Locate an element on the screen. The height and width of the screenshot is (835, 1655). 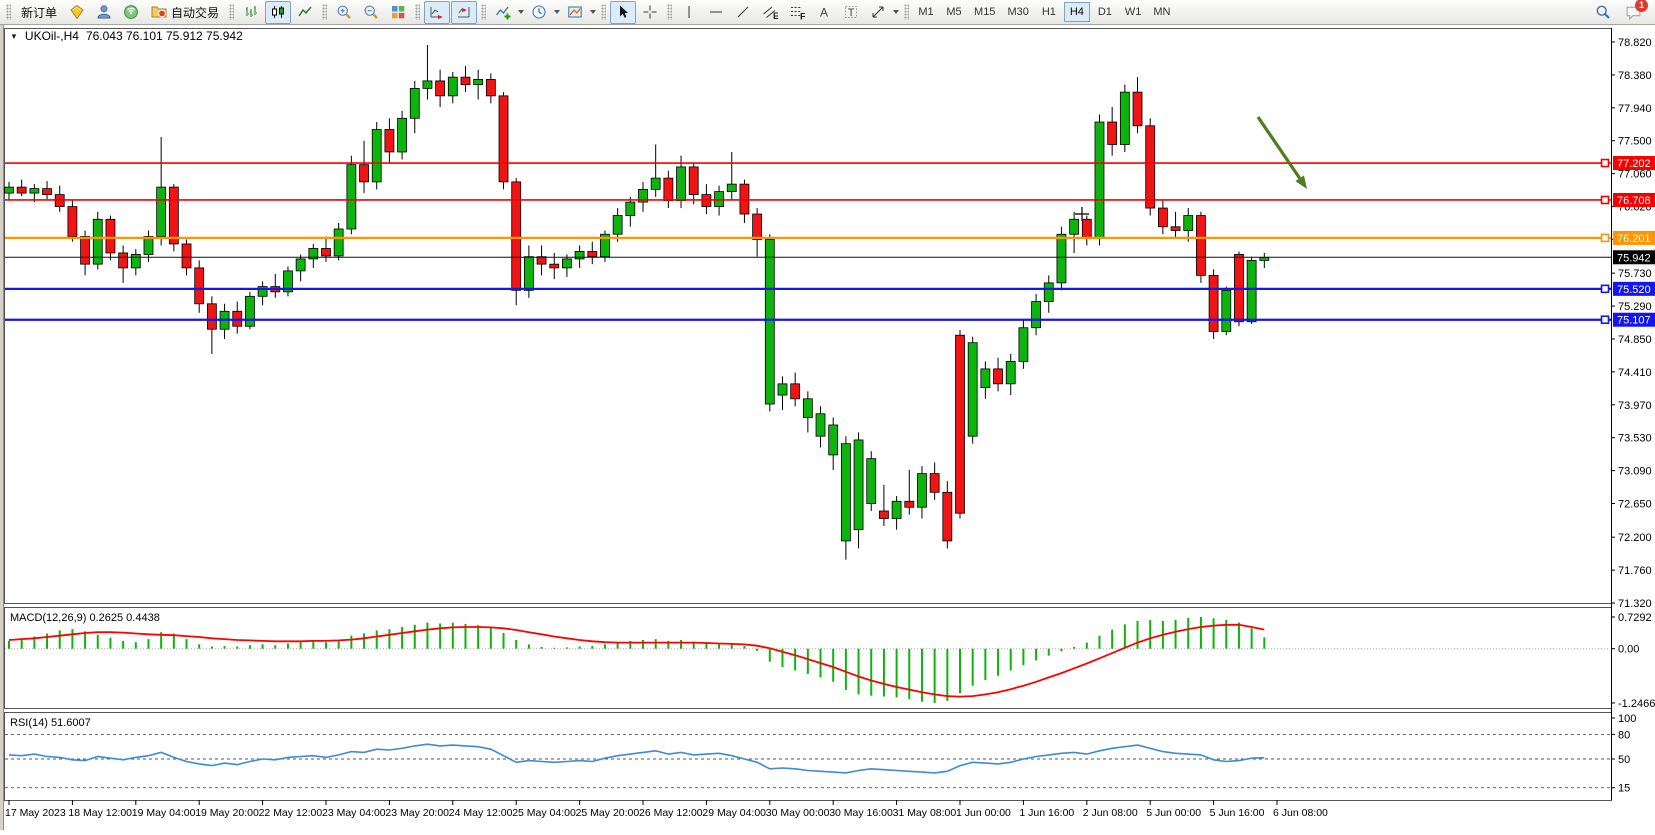
autotrading-icon is located at coordinates (159, 12).